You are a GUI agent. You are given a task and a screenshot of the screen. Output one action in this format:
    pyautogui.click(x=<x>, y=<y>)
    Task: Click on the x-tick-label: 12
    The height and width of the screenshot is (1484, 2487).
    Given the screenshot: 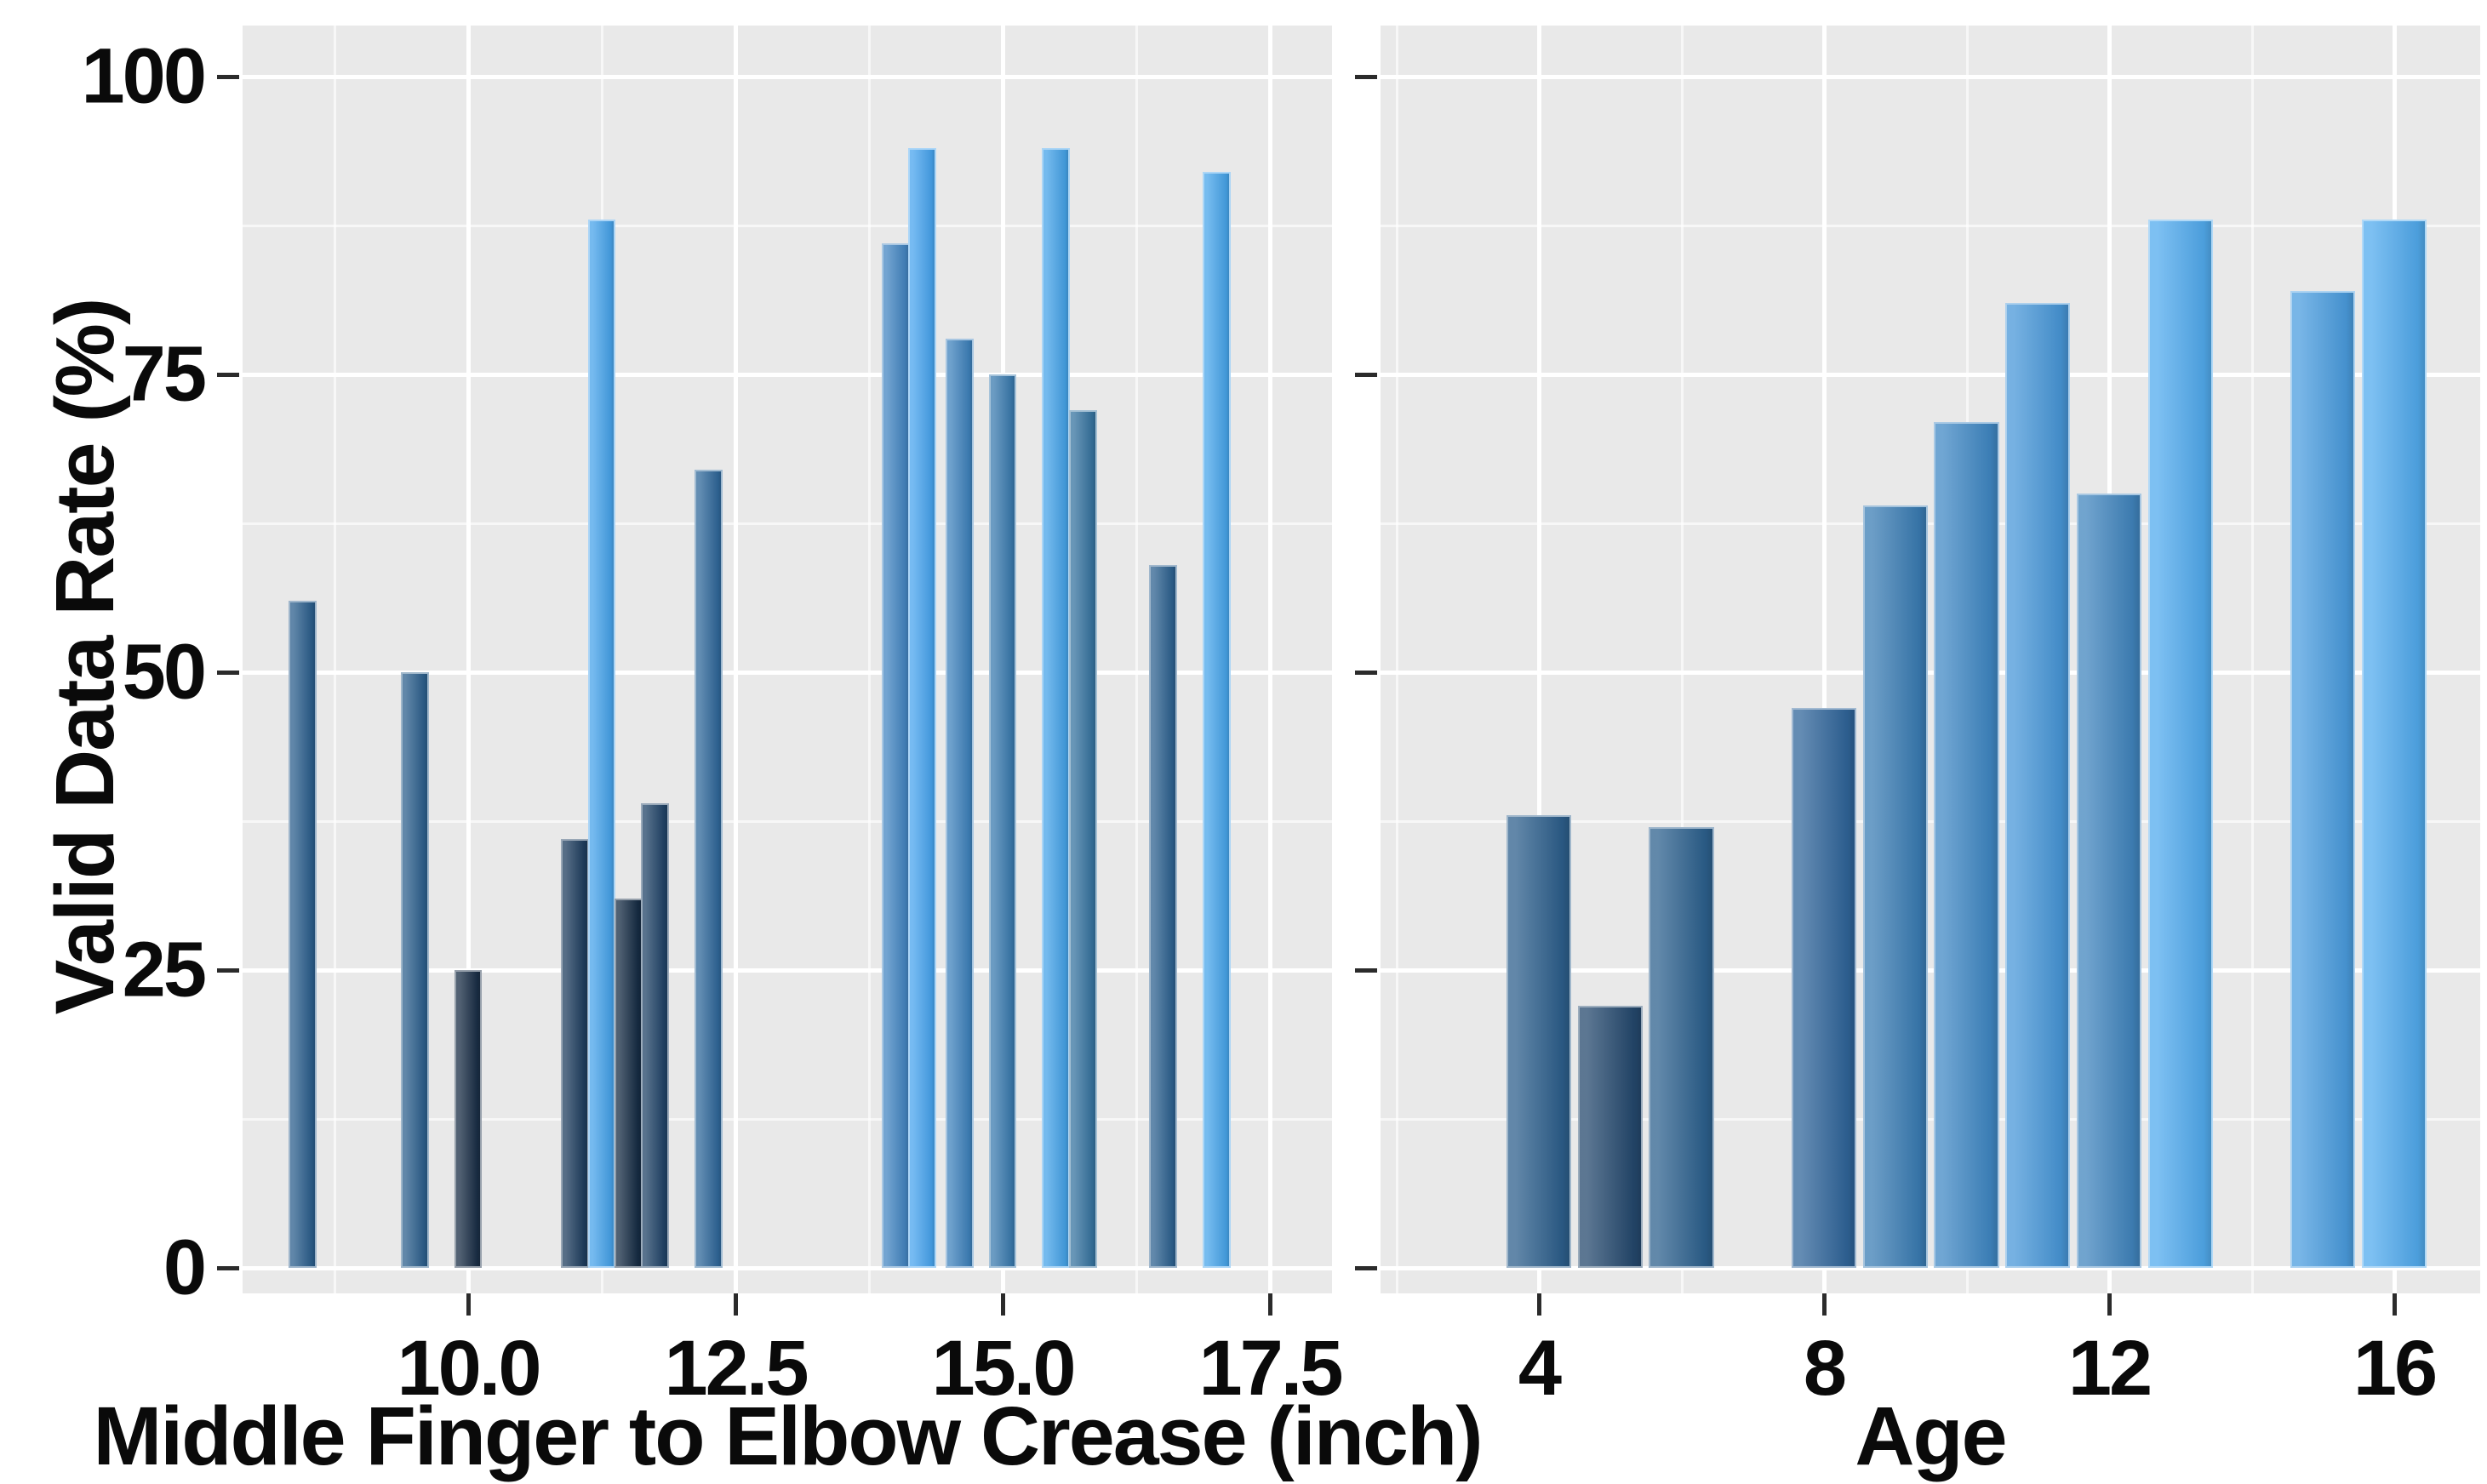 What is the action you would take?
    pyautogui.click(x=2110, y=1368)
    